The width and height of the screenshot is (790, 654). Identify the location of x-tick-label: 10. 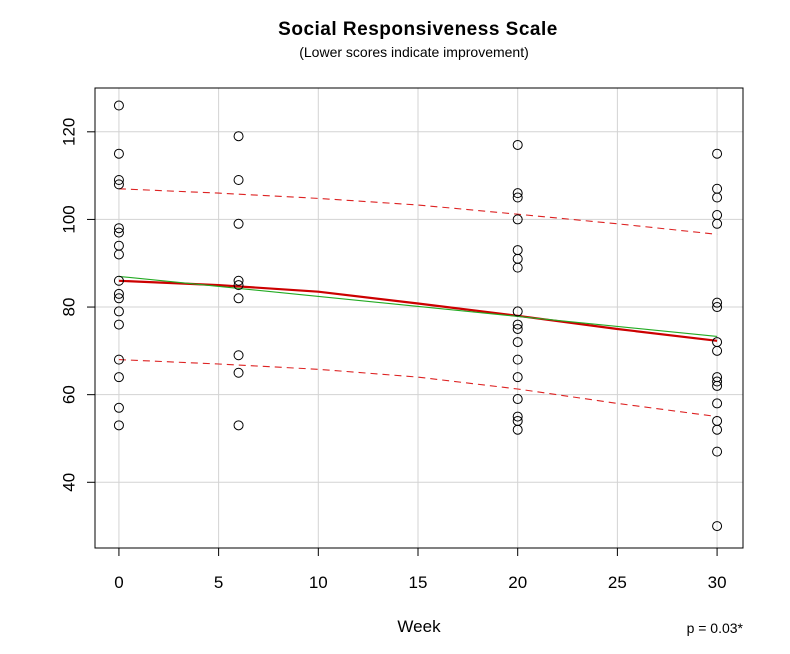
(318, 582).